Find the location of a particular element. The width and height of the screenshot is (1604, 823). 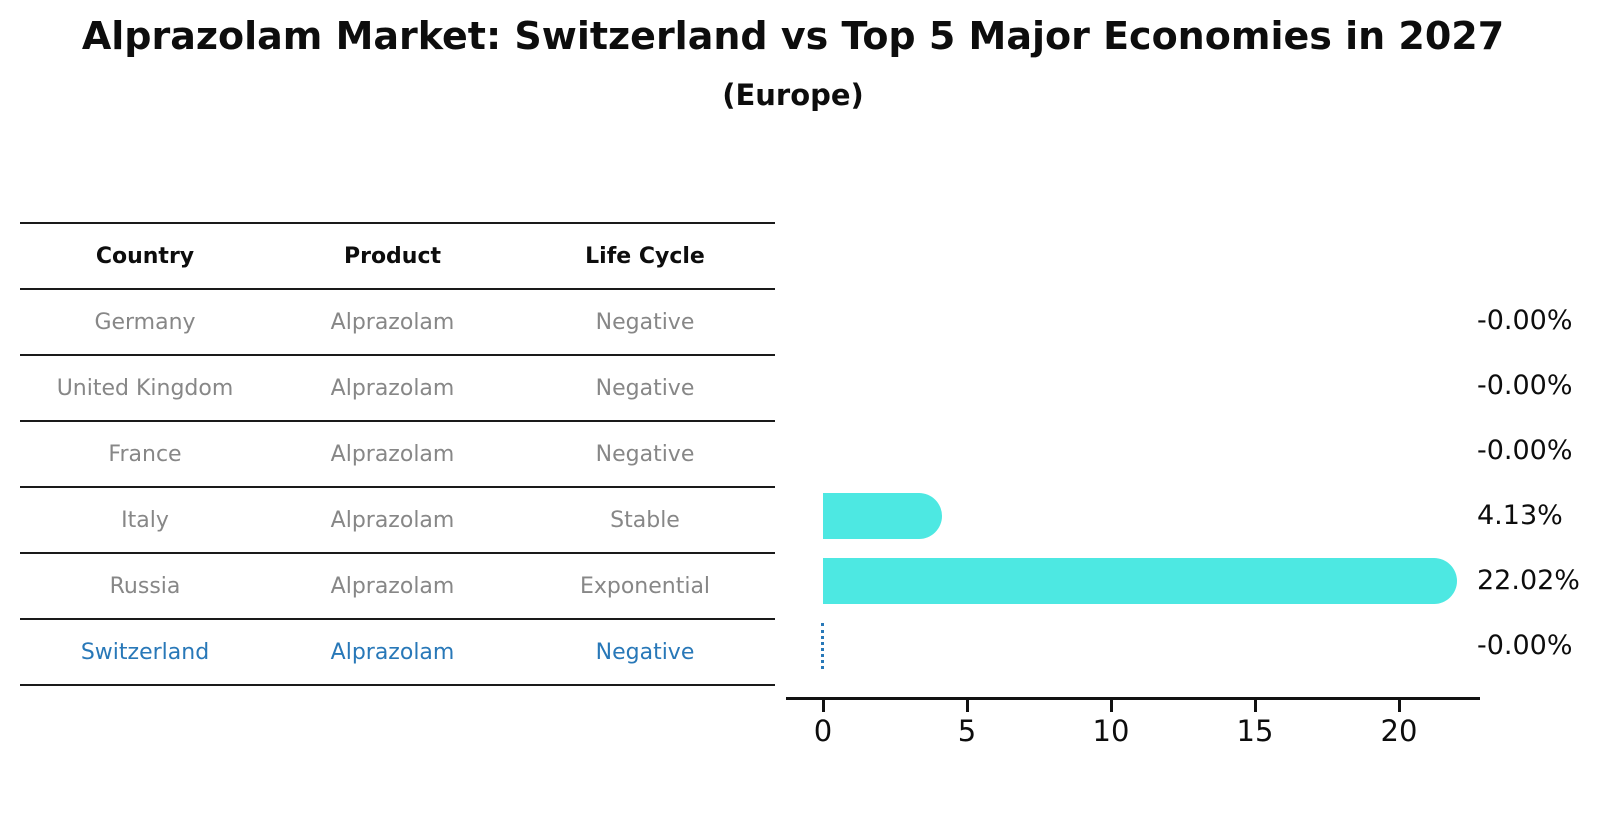

table-header-cell: Life Cycle is located at coordinates (645, 256).